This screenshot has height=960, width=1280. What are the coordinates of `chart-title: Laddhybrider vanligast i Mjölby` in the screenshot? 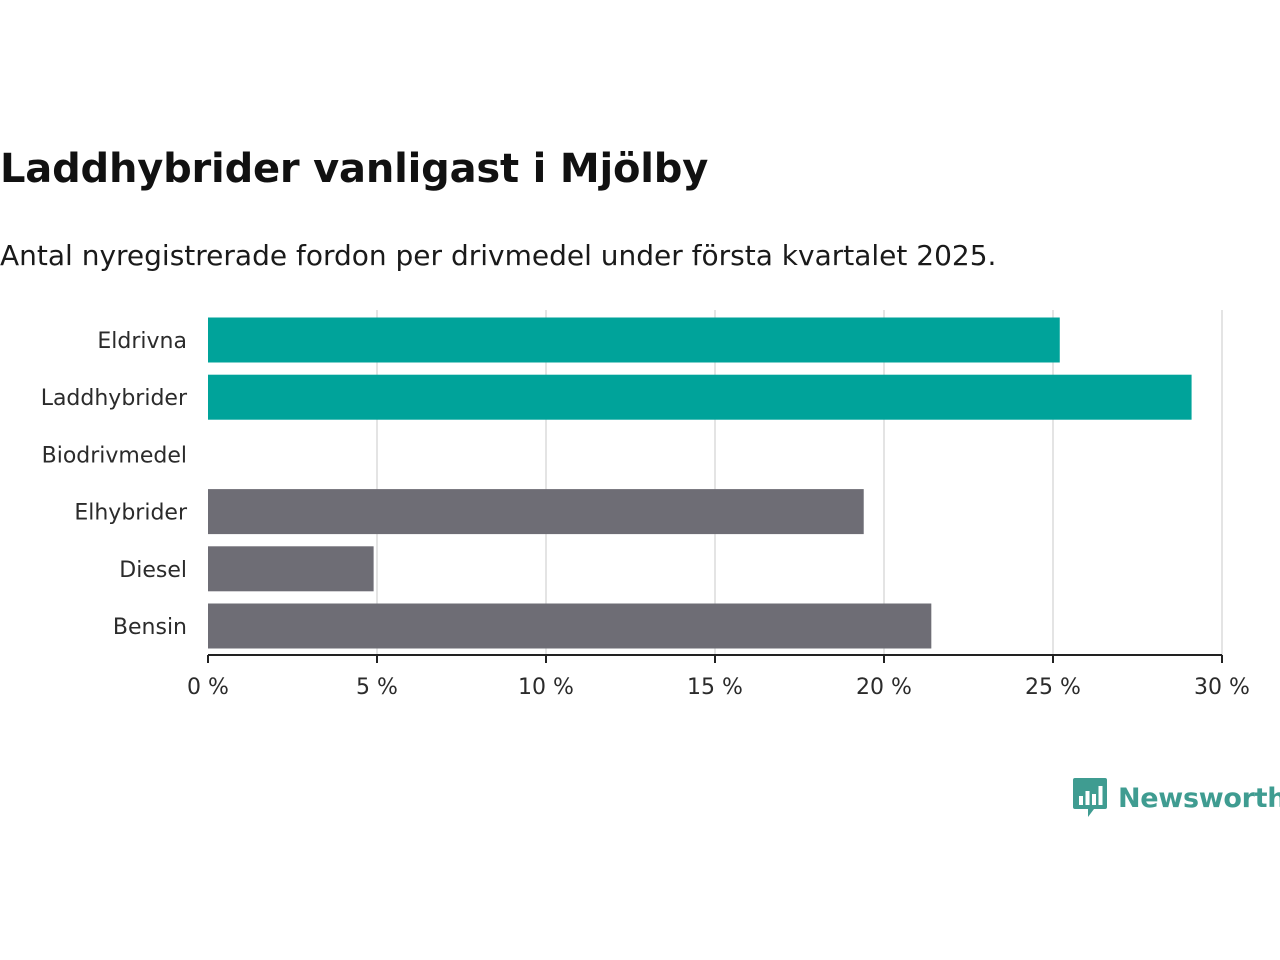 It's located at (354, 169).